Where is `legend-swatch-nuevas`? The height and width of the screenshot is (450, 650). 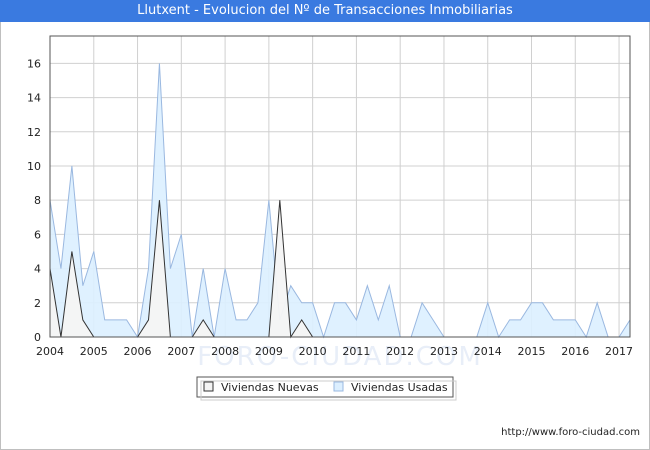 legend-swatch-nuevas is located at coordinates (208, 386).